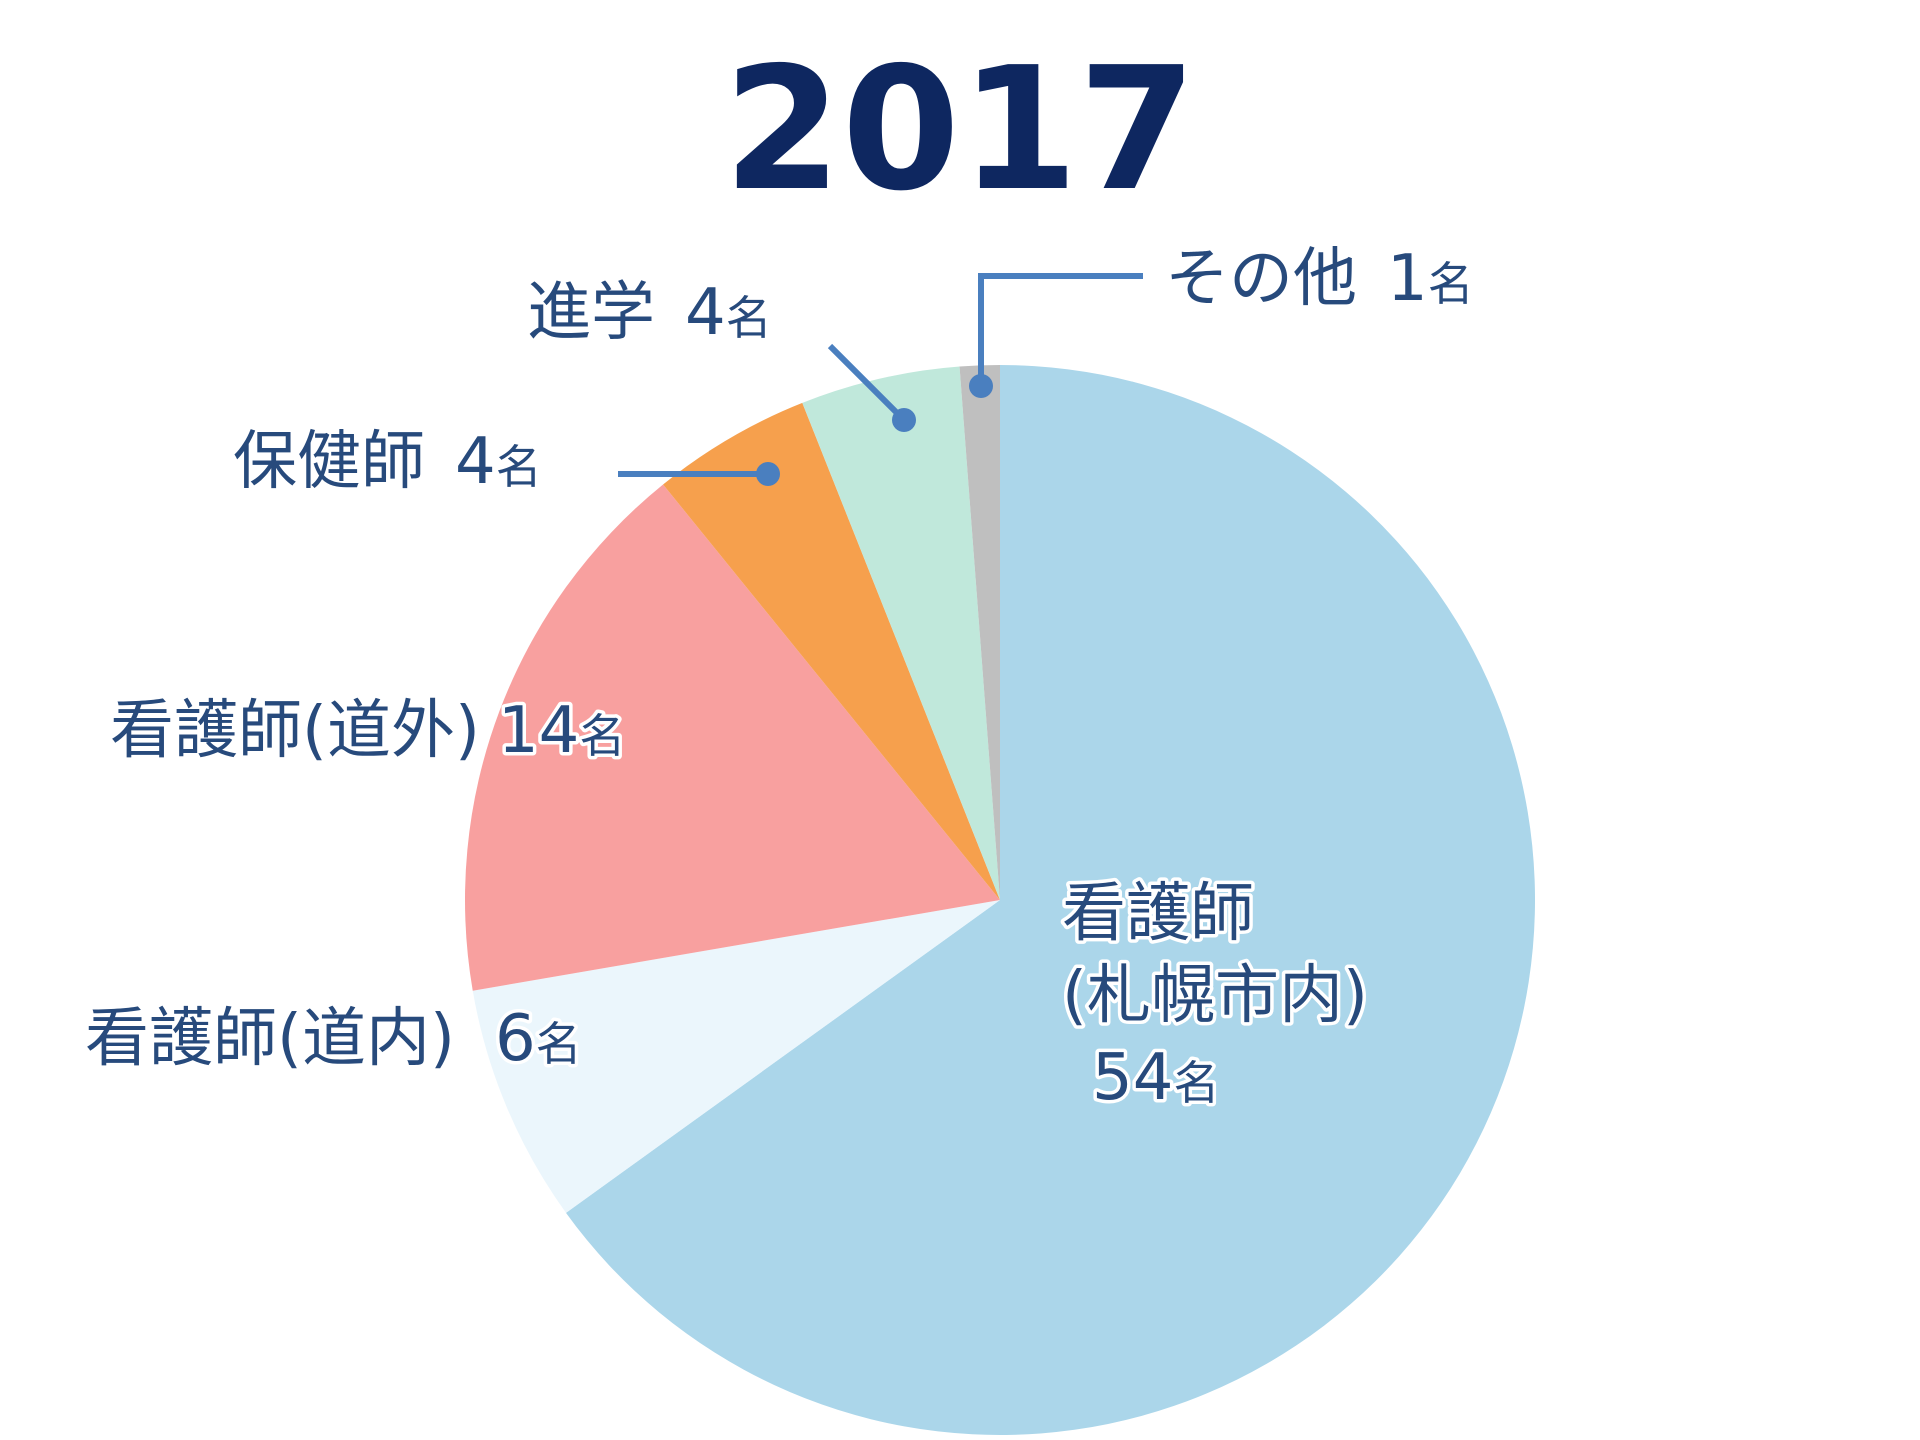 The height and width of the screenshot is (1440, 1920). I want to click on slice-unit-1: 名, so click(1196, 1083).